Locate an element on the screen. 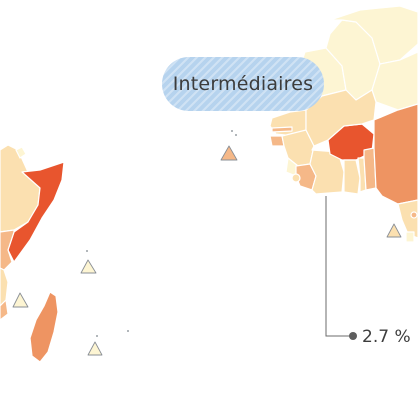  callout-leader-line is located at coordinates (338, 266).